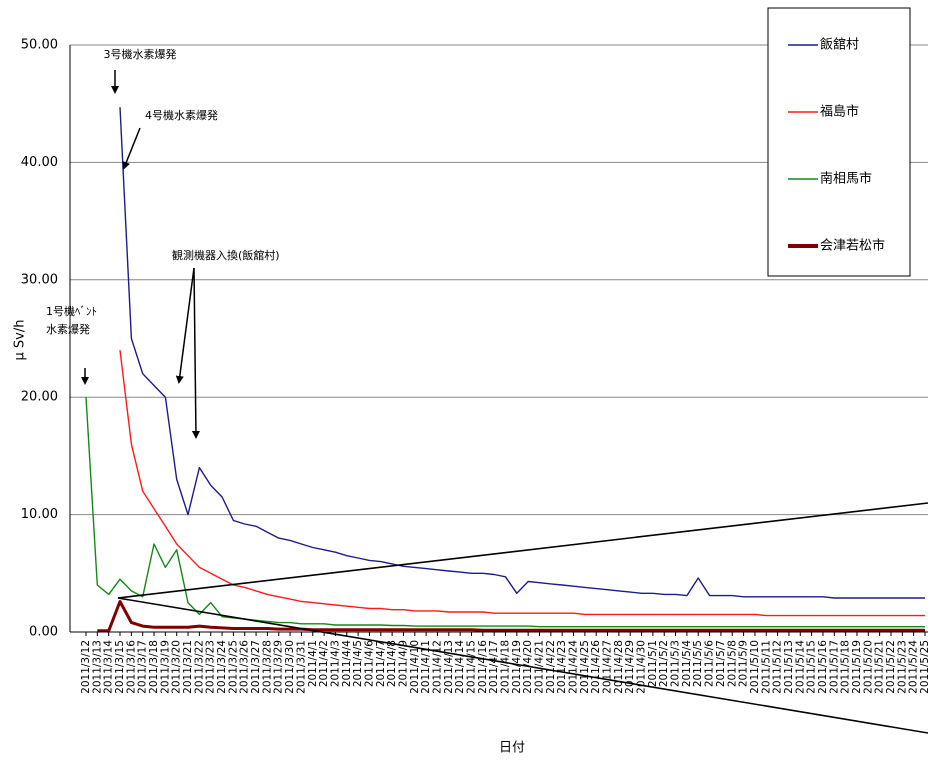 The height and width of the screenshot is (762, 928). What do you see at coordinates (256, 667) in the screenshot?
I see `x-tick-label: 2011/3/27` at bounding box center [256, 667].